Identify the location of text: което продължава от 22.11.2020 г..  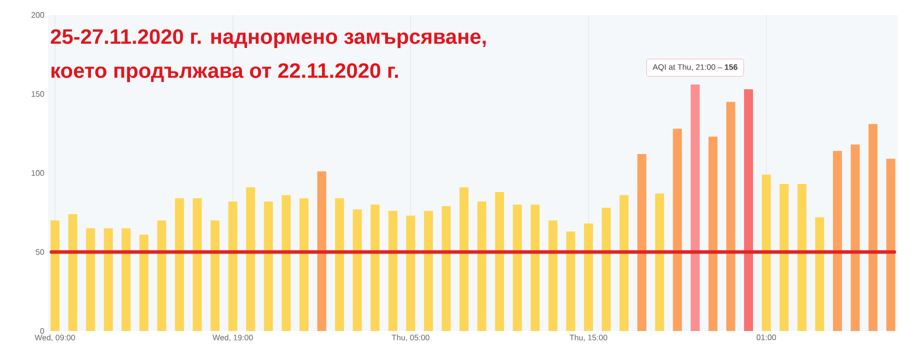
(225, 72).